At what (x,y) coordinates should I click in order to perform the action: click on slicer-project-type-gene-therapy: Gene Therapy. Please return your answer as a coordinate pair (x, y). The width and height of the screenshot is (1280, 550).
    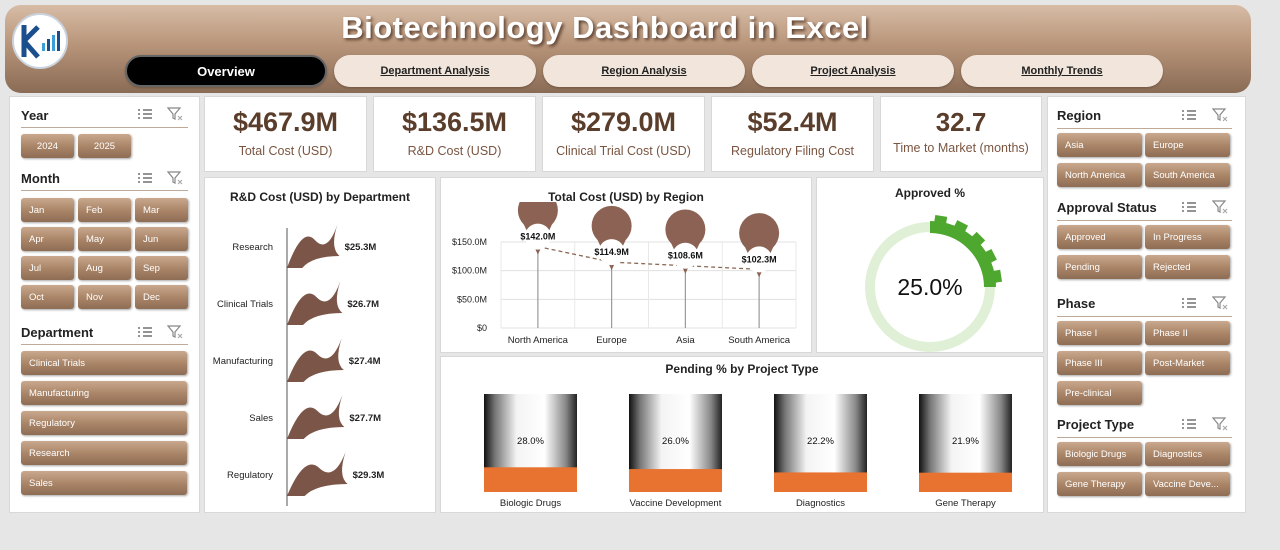
    Looking at the image, I should click on (1099, 484).